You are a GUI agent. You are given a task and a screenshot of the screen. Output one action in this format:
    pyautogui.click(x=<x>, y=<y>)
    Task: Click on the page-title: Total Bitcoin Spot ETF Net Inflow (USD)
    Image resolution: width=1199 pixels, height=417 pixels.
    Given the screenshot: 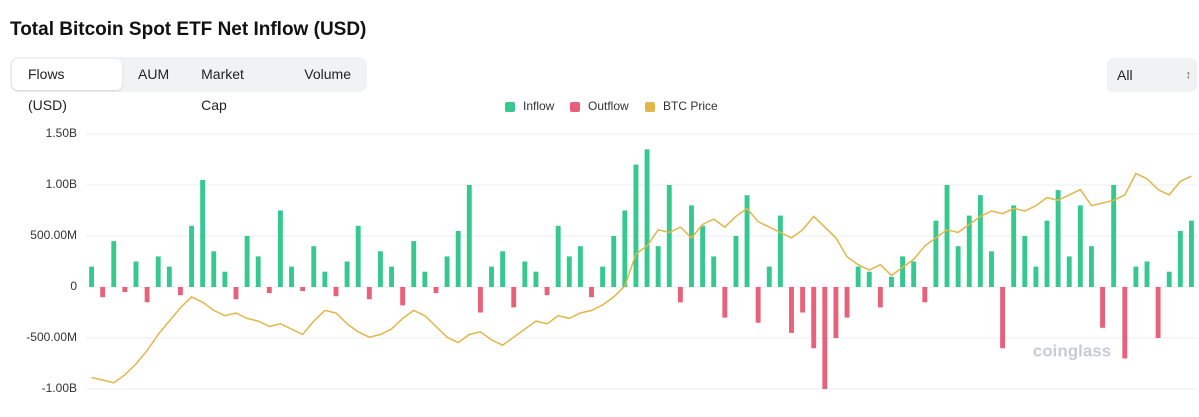 What is the action you would take?
    pyautogui.click(x=188, y=29)
    